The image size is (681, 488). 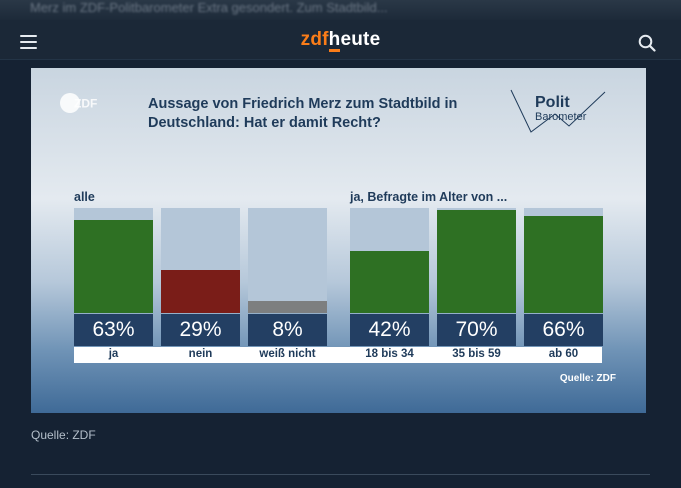 What do you see at coordinates (647, 43) in the screenshot?
I see `search-icon` at bounding box center [647, 43].